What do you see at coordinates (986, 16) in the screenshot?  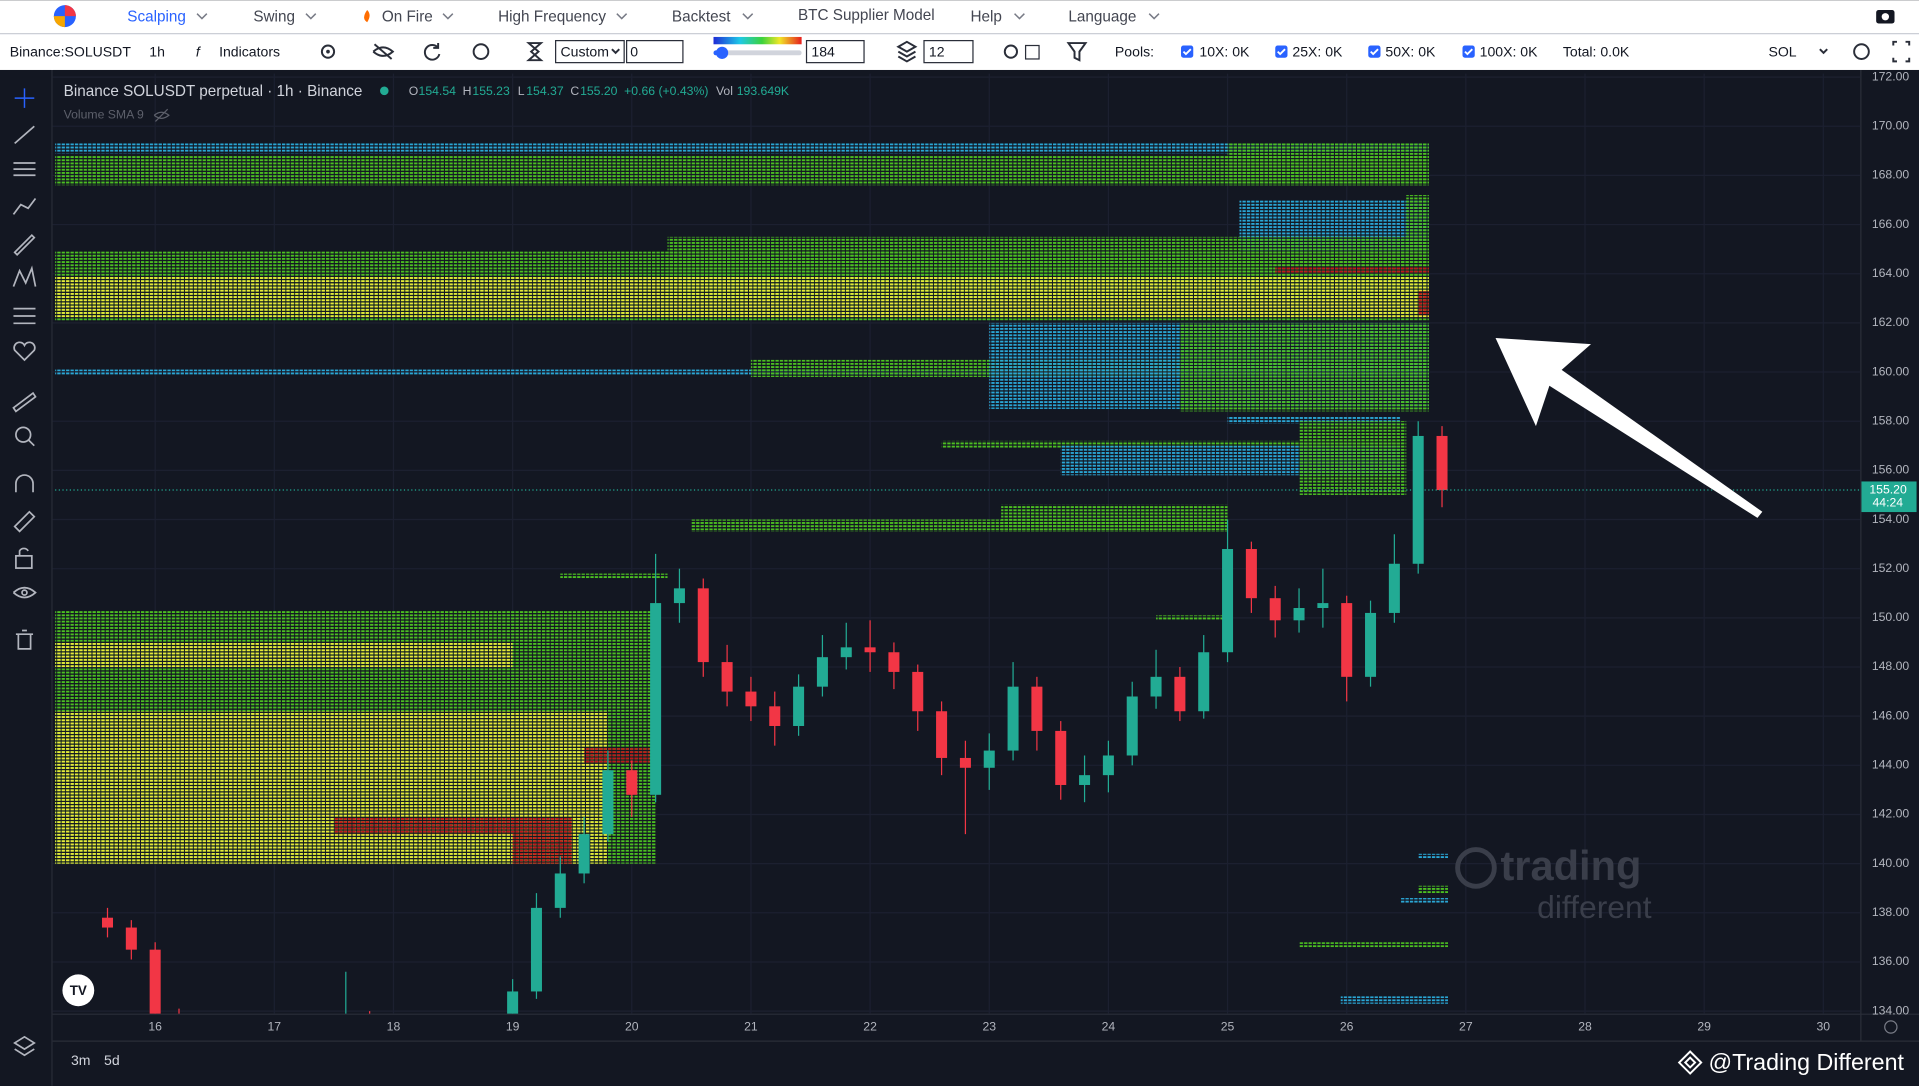 I see `menu-item: Help` at bounding box center [986, 16].